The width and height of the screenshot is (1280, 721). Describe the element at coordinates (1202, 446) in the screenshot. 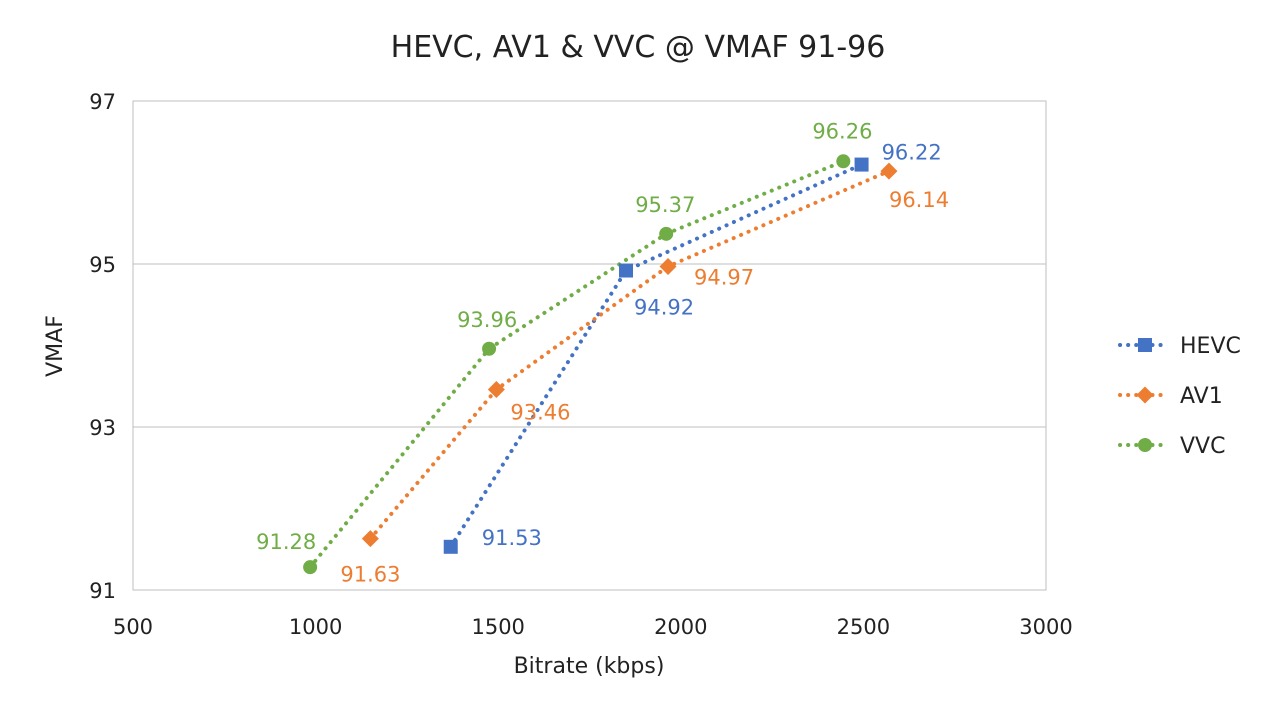

I see `legend-label-vvc: VVC` at that location.